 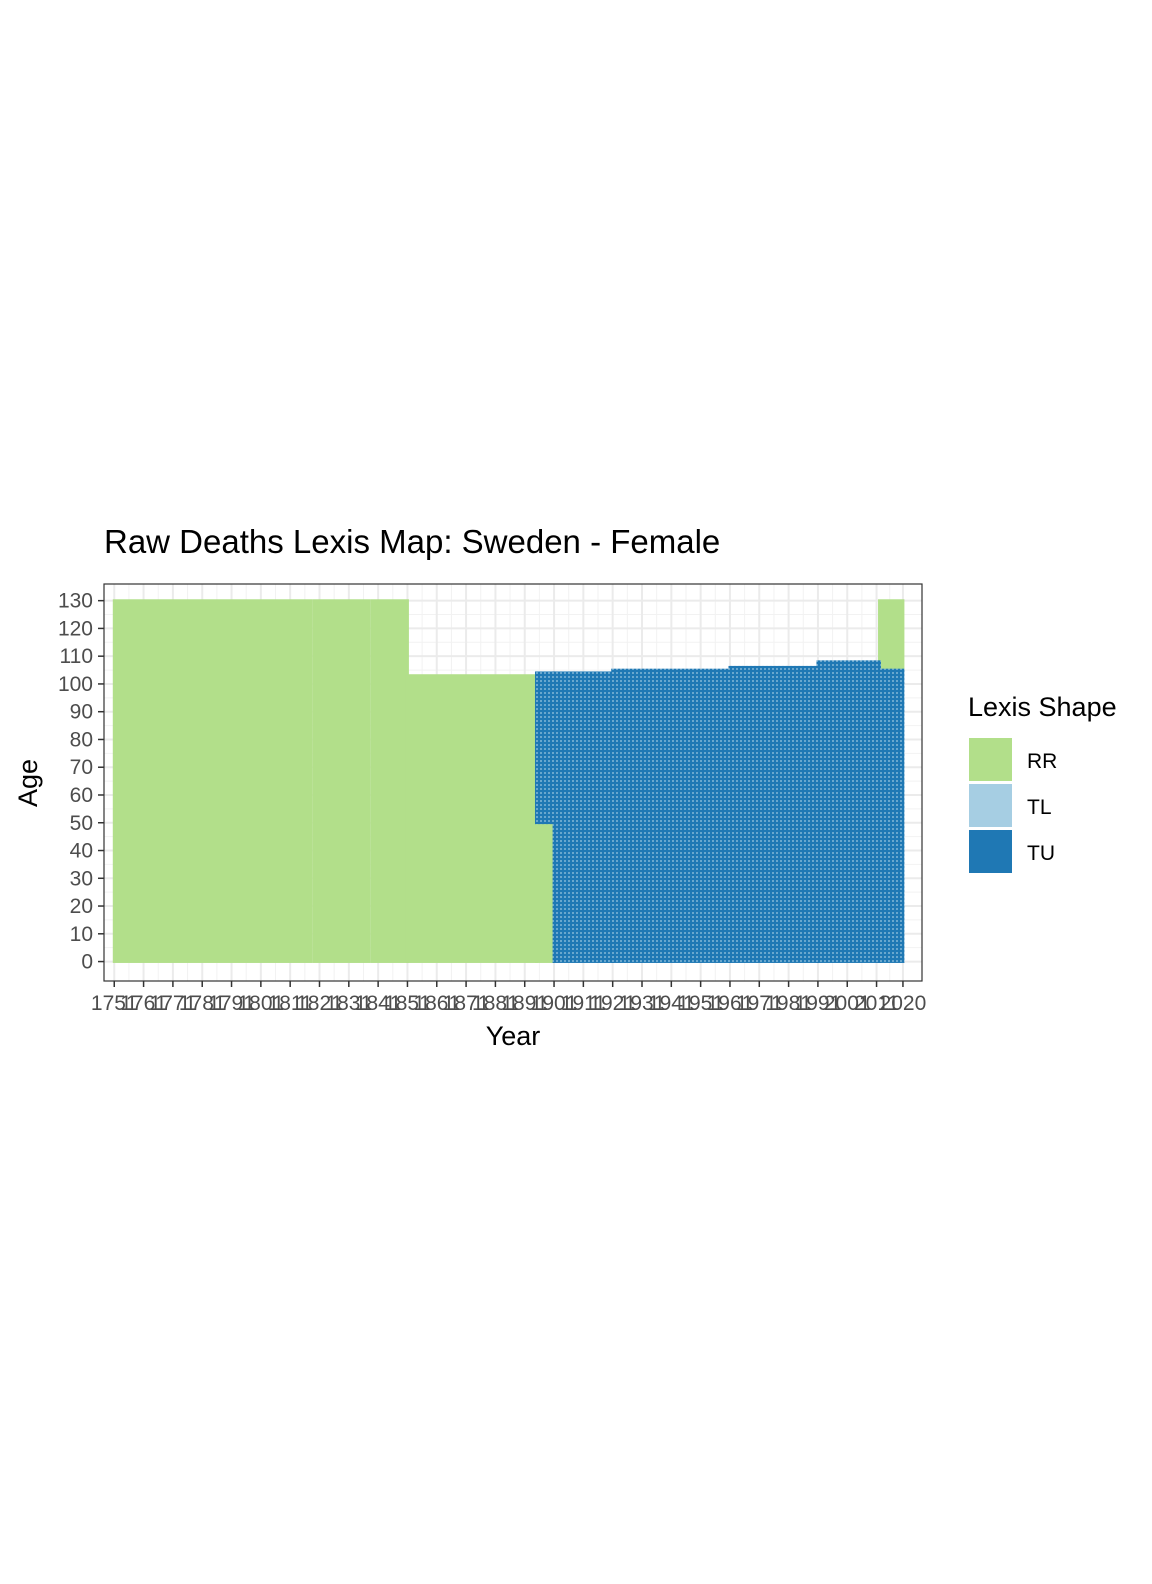 What do you see at coordinates (81, 851) in the screenshot?
I see `y-tick-label: 40` at bounding box center [81, 851].